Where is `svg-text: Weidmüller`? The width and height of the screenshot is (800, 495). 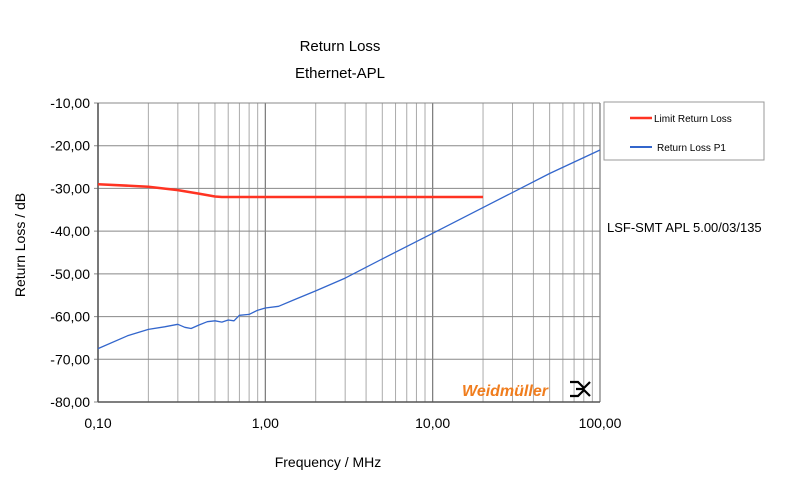 svg-text: Weidmüller is located at coordinates (505, 391).